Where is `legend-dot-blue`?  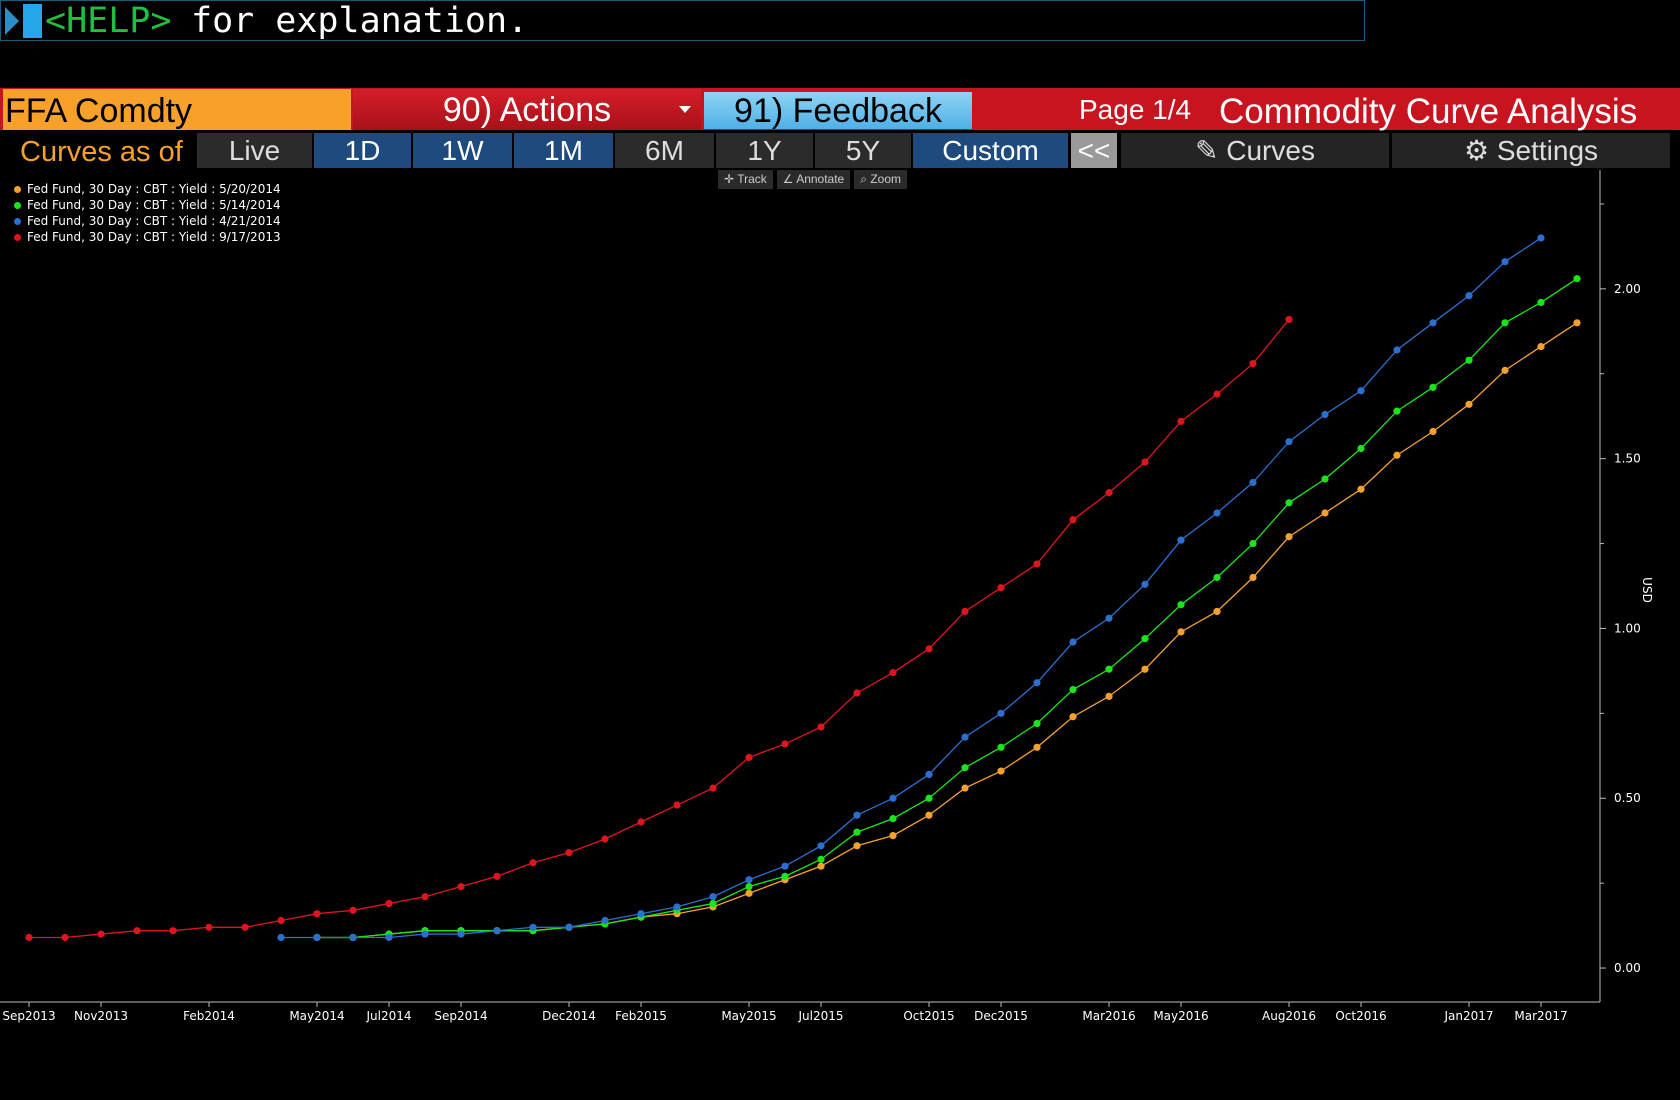
legend-dot-blue is located at coordinates (17, 221).